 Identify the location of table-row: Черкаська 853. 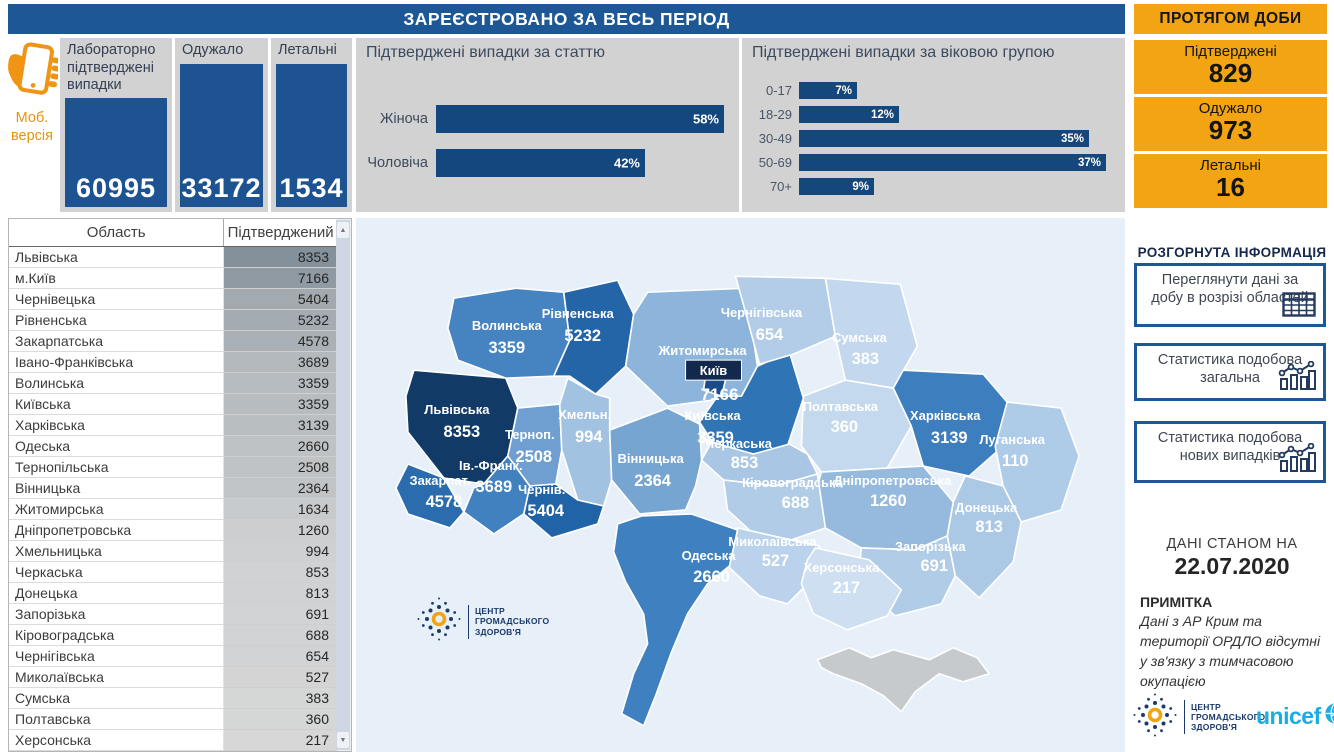
(173, 572).